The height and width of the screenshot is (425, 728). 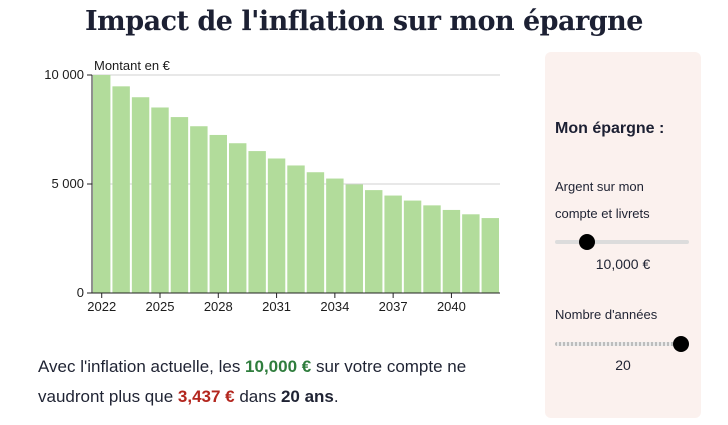 What do you see at coordinates (132, 65) in the screenshot?
I see `y-axis-label: Montant en €` at bounding box center [132, 65].